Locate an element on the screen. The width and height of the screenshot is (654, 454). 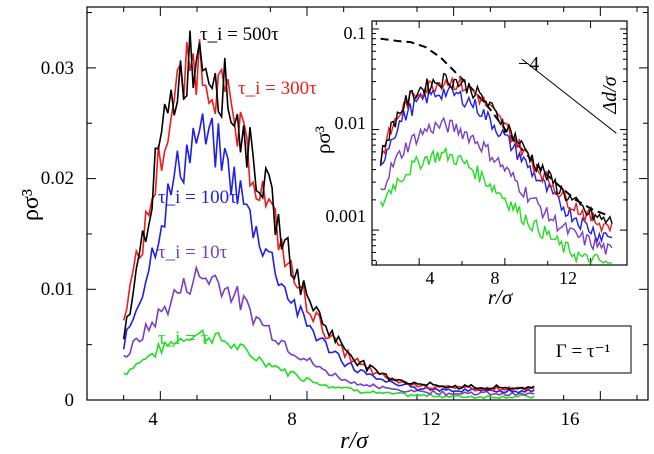
main-ytick-label-0: 0 is located at coordinates (70, 400).